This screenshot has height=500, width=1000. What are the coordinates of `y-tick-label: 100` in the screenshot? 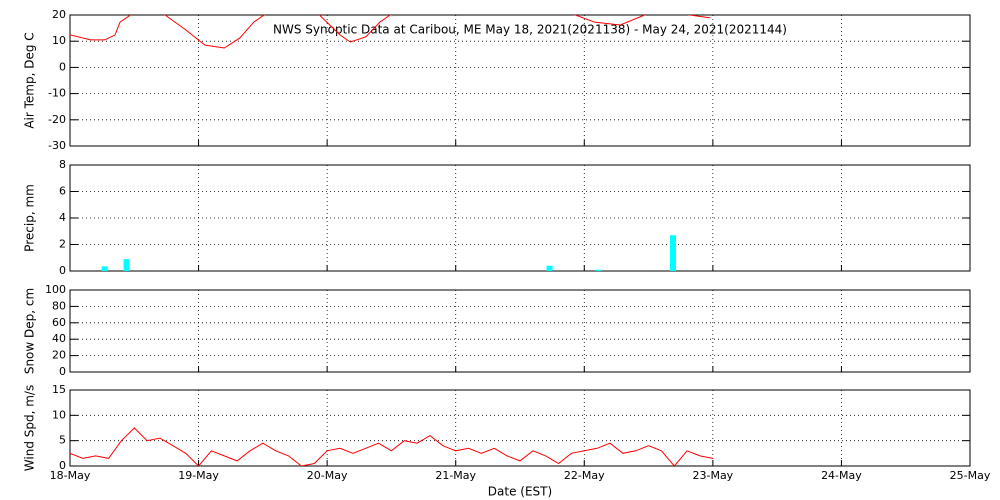 It's located at (55, 289).